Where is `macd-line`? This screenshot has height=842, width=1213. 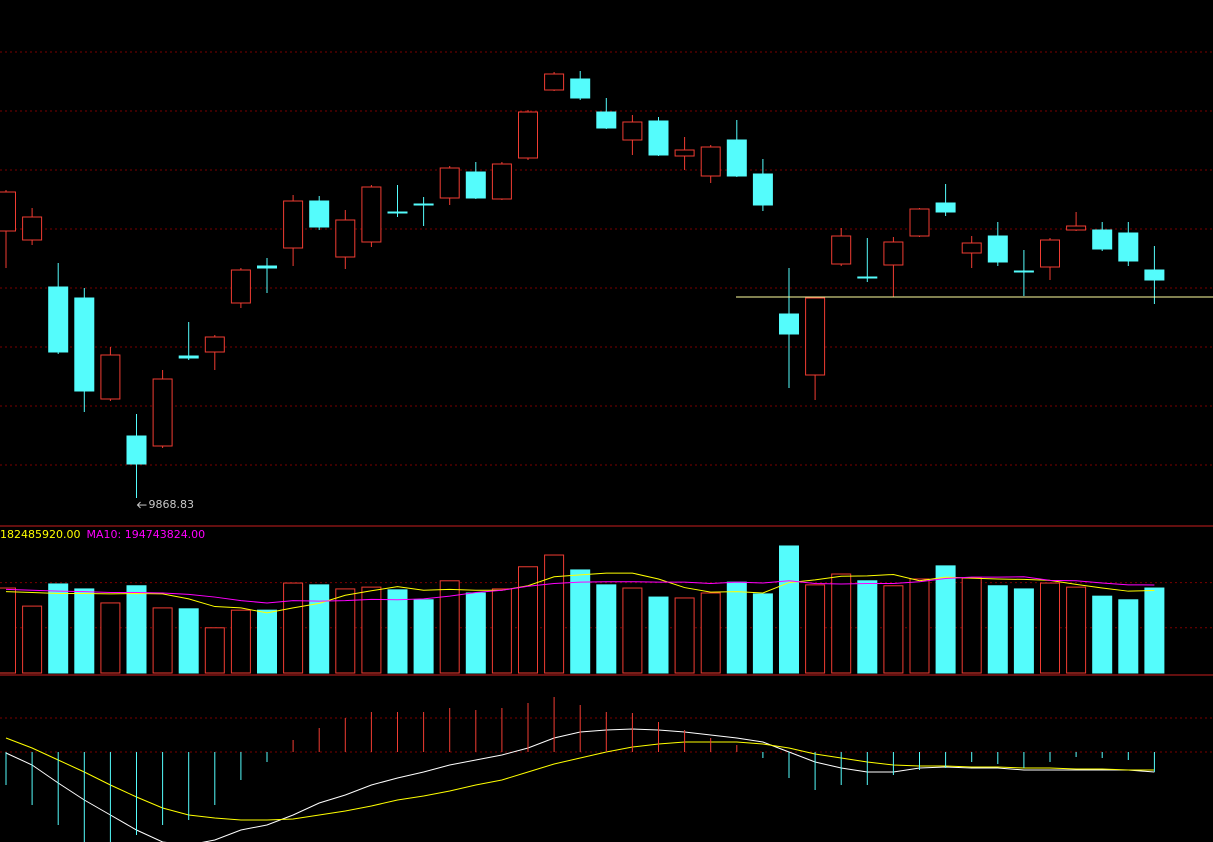
macd-line is located at coordinates (580, 779).